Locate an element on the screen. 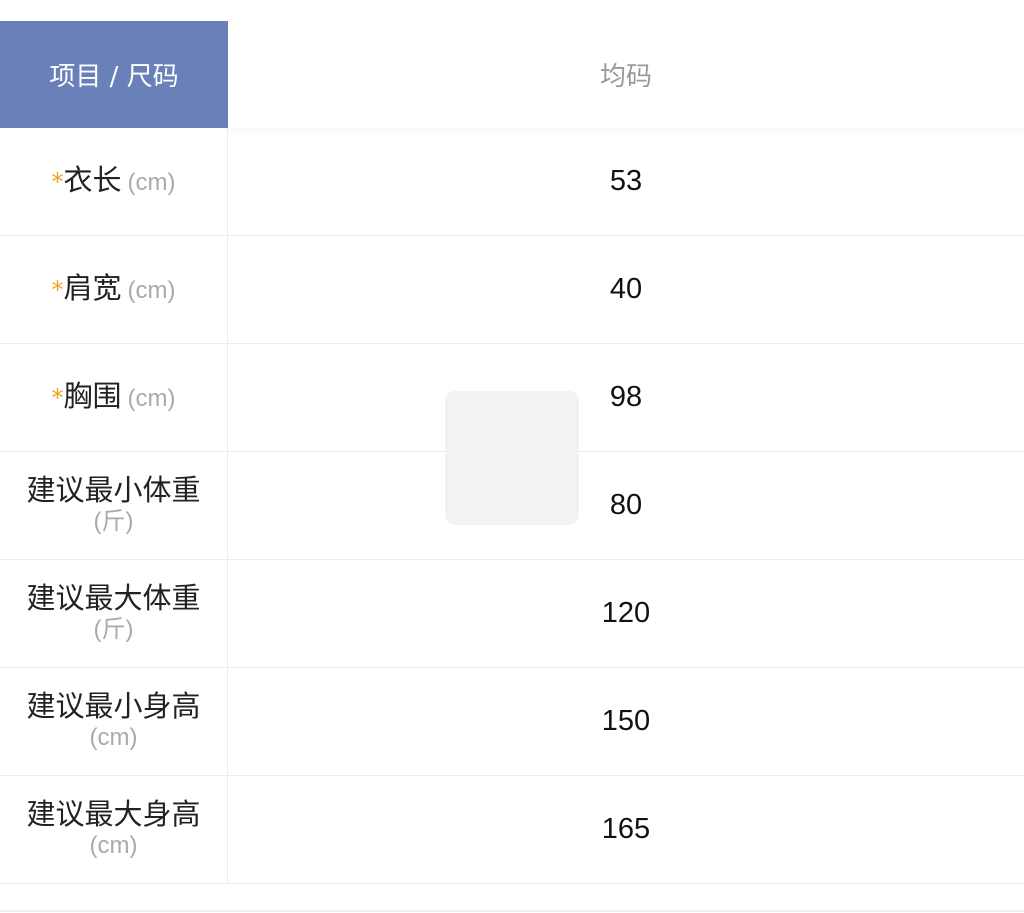 Image resolution: width=1024 pixels, height=913 pixels. row-value: 80 is located at coordinates (626, 505).